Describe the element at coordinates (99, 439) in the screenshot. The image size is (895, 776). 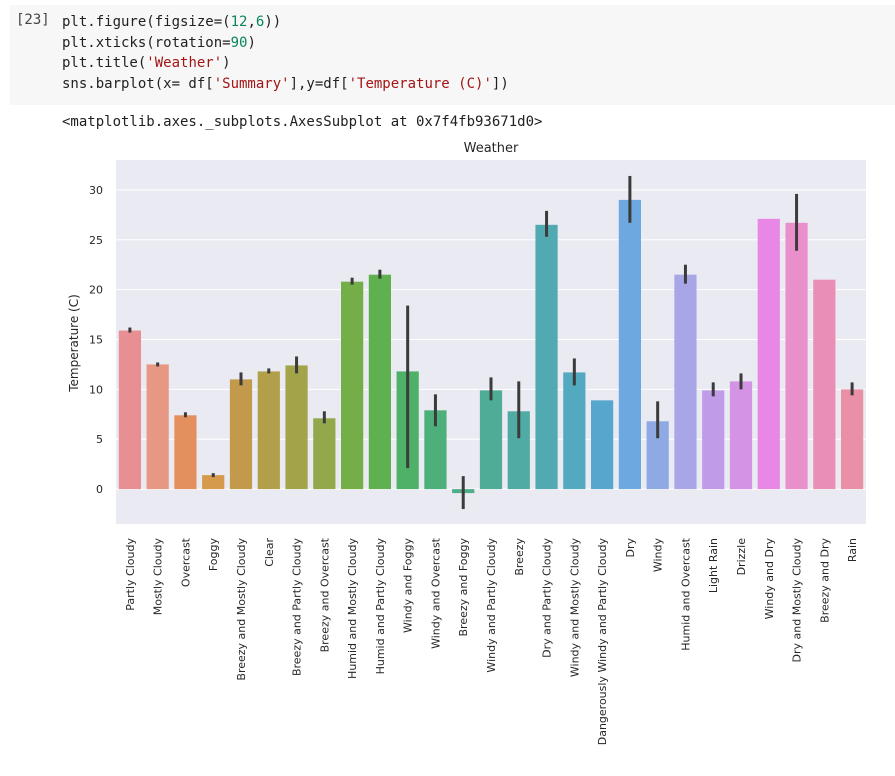
I see `y-tick-label: 5` at that location.